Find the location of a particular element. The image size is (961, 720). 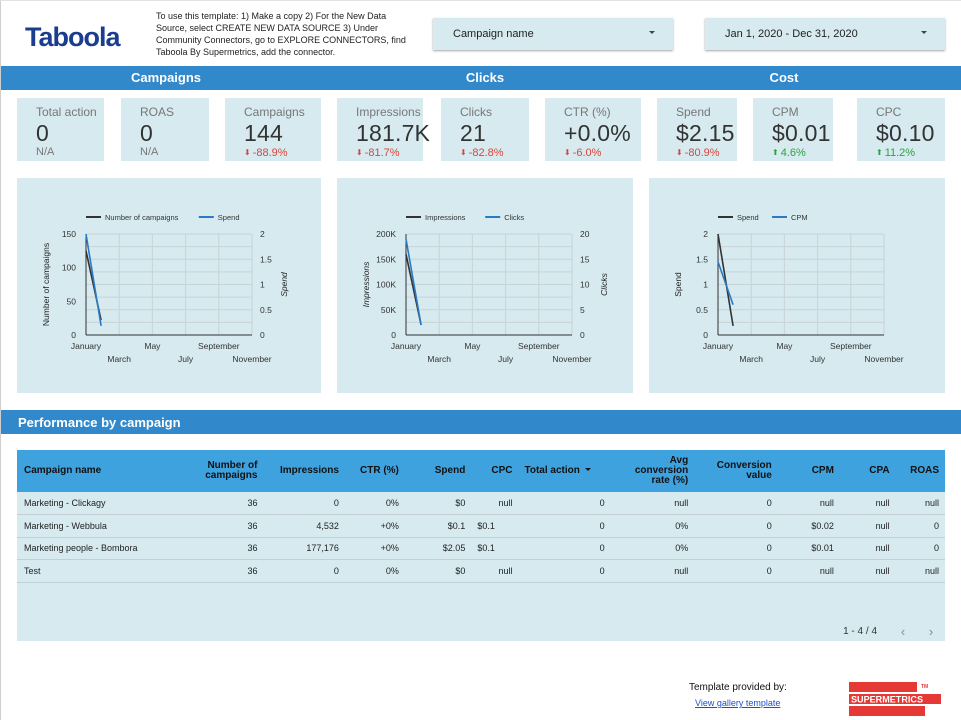

series-line-spend is located at coordinates (93, 280).